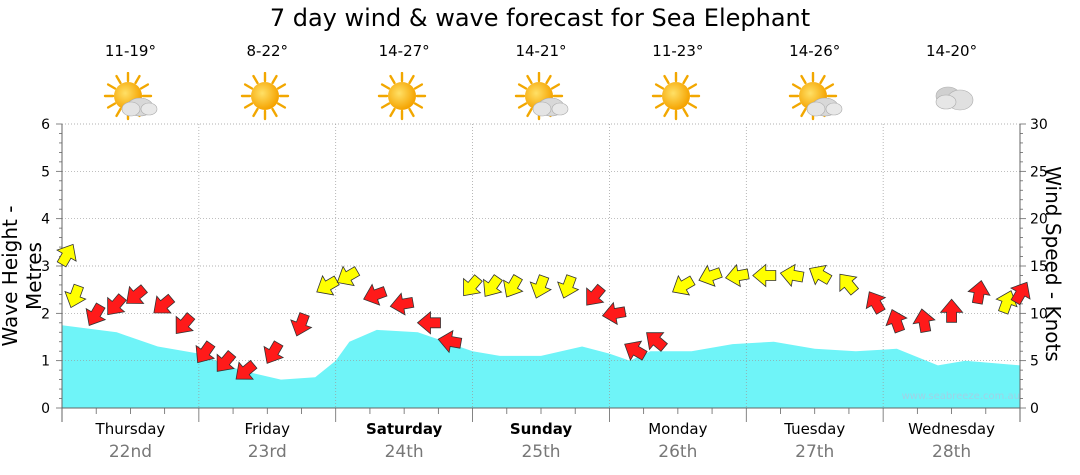 The width and height of the screenshot is (1080, 475). What do you see at coordinates (541, 51) in the screenshot?
I see `temperature-range: 14-21°` at bounding box center [541, 51].